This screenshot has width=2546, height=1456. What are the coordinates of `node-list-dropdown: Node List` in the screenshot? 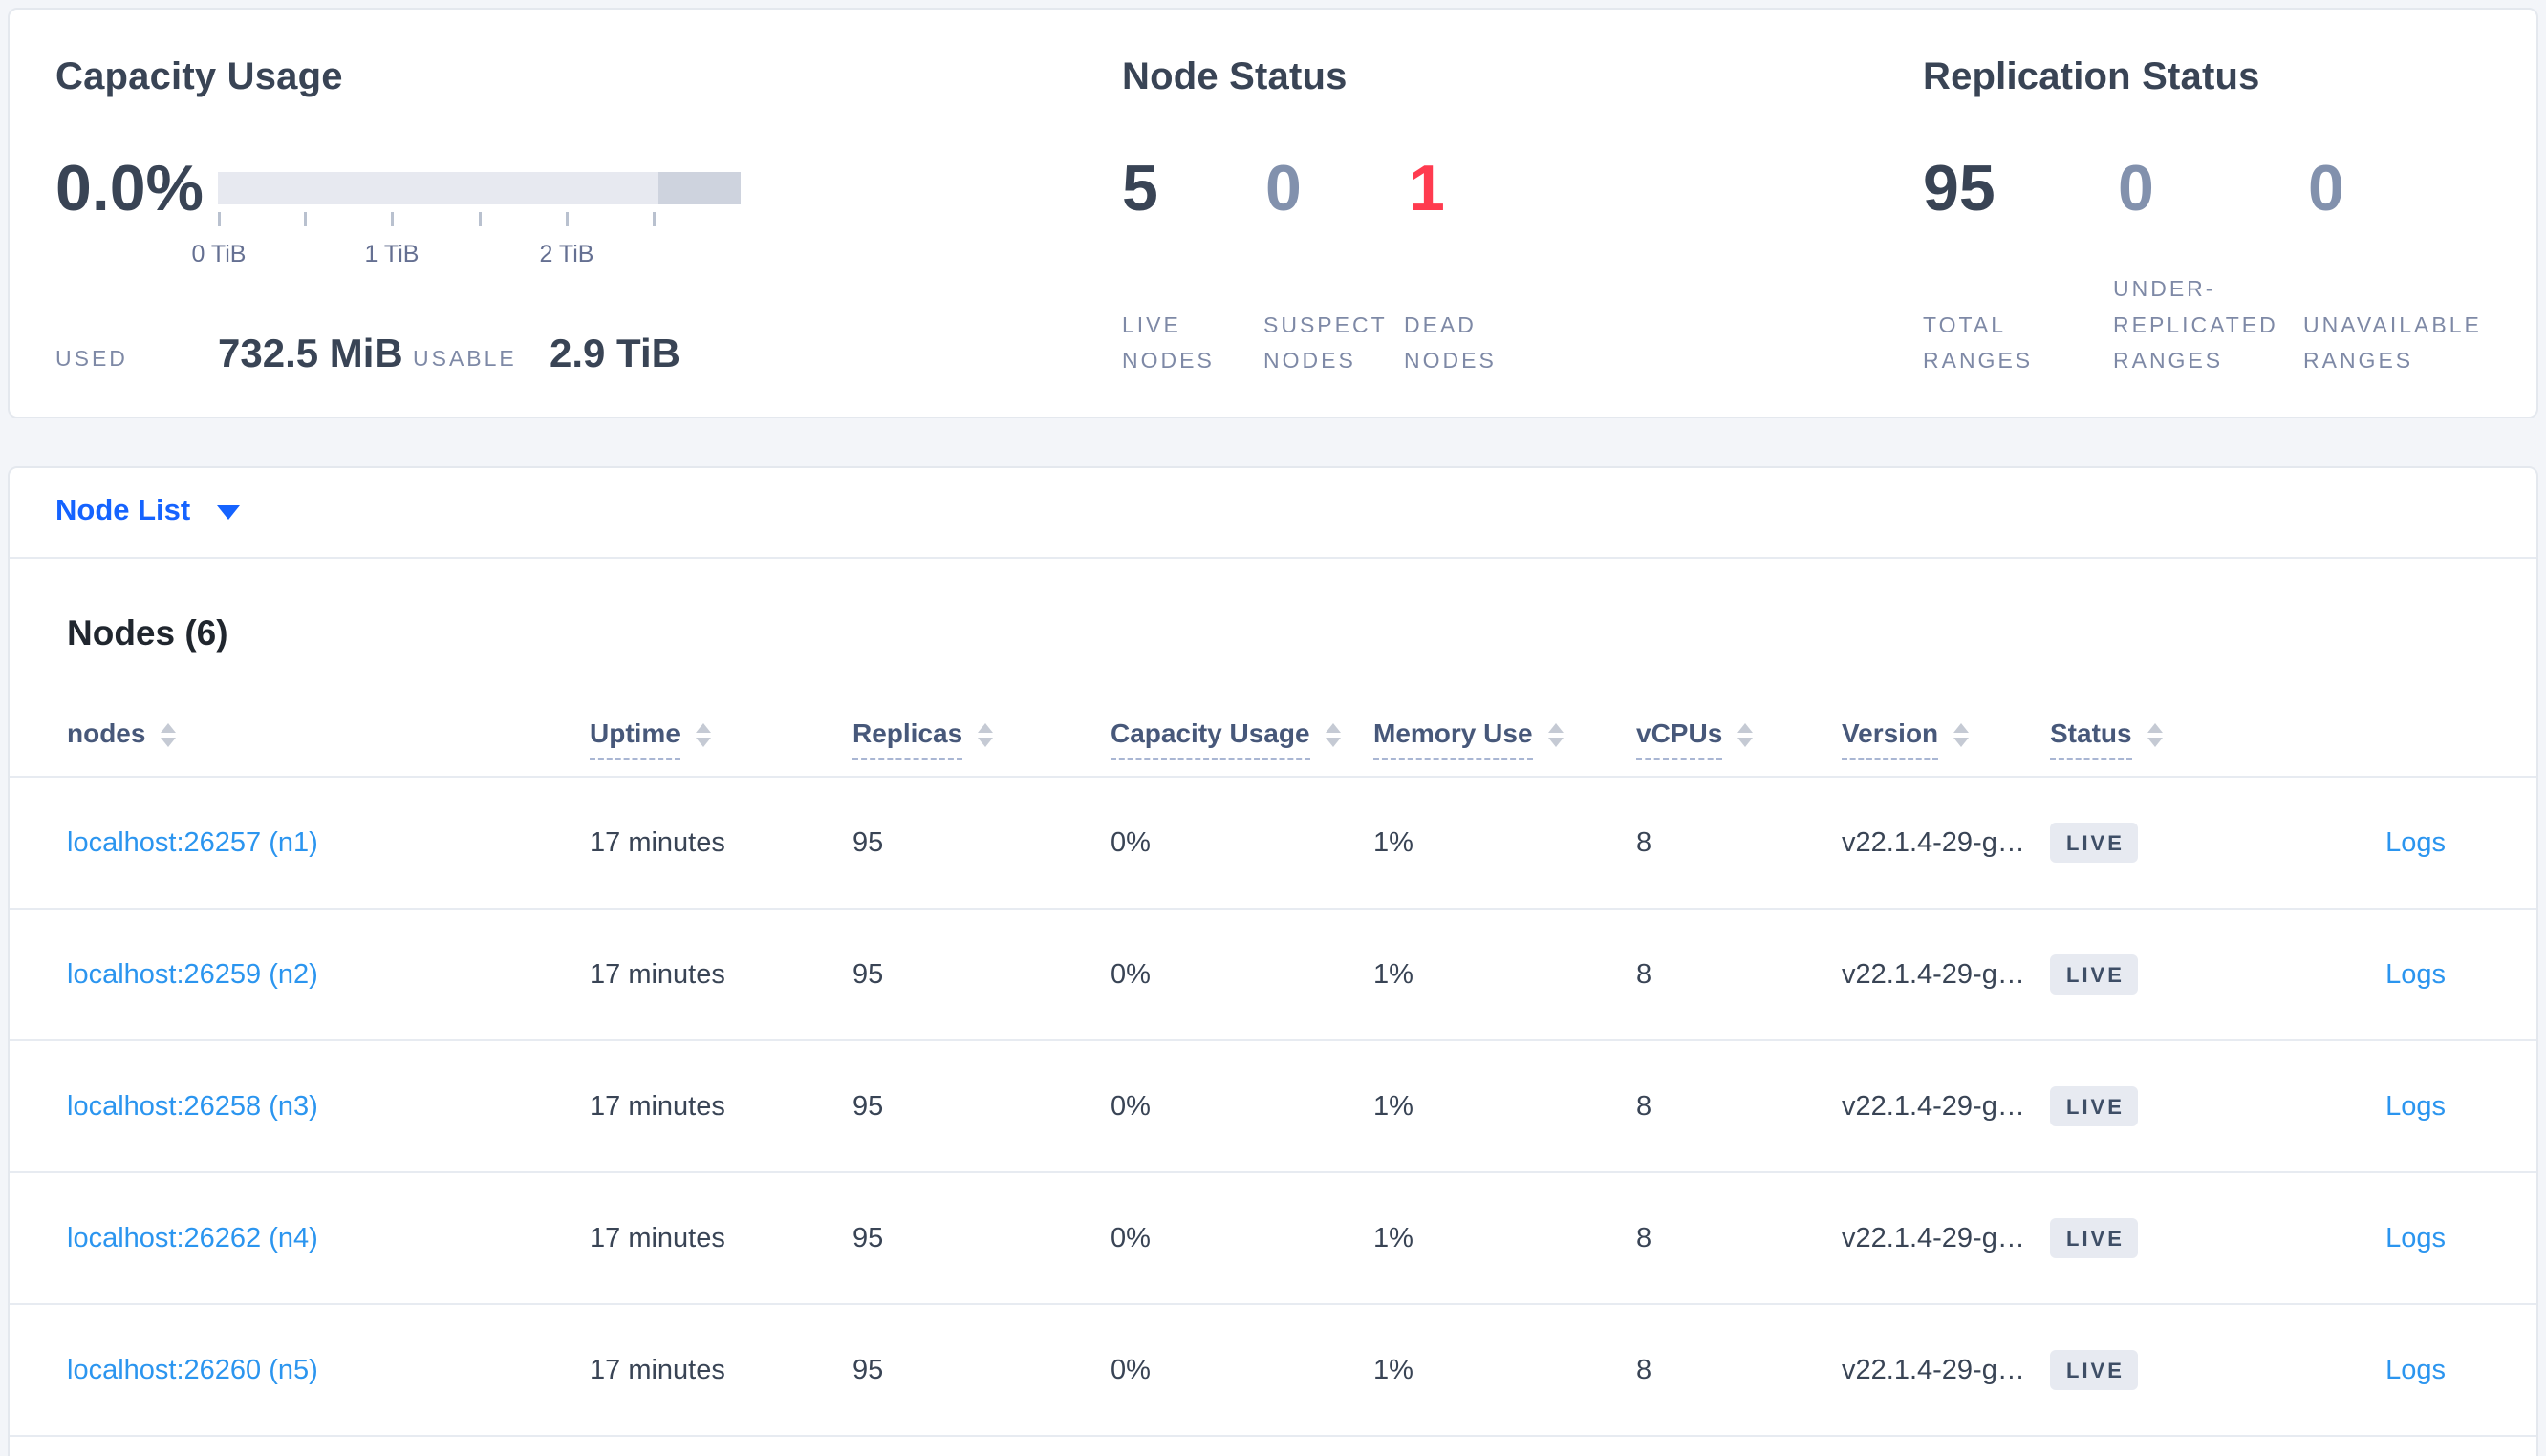 It's located at (148, 510).